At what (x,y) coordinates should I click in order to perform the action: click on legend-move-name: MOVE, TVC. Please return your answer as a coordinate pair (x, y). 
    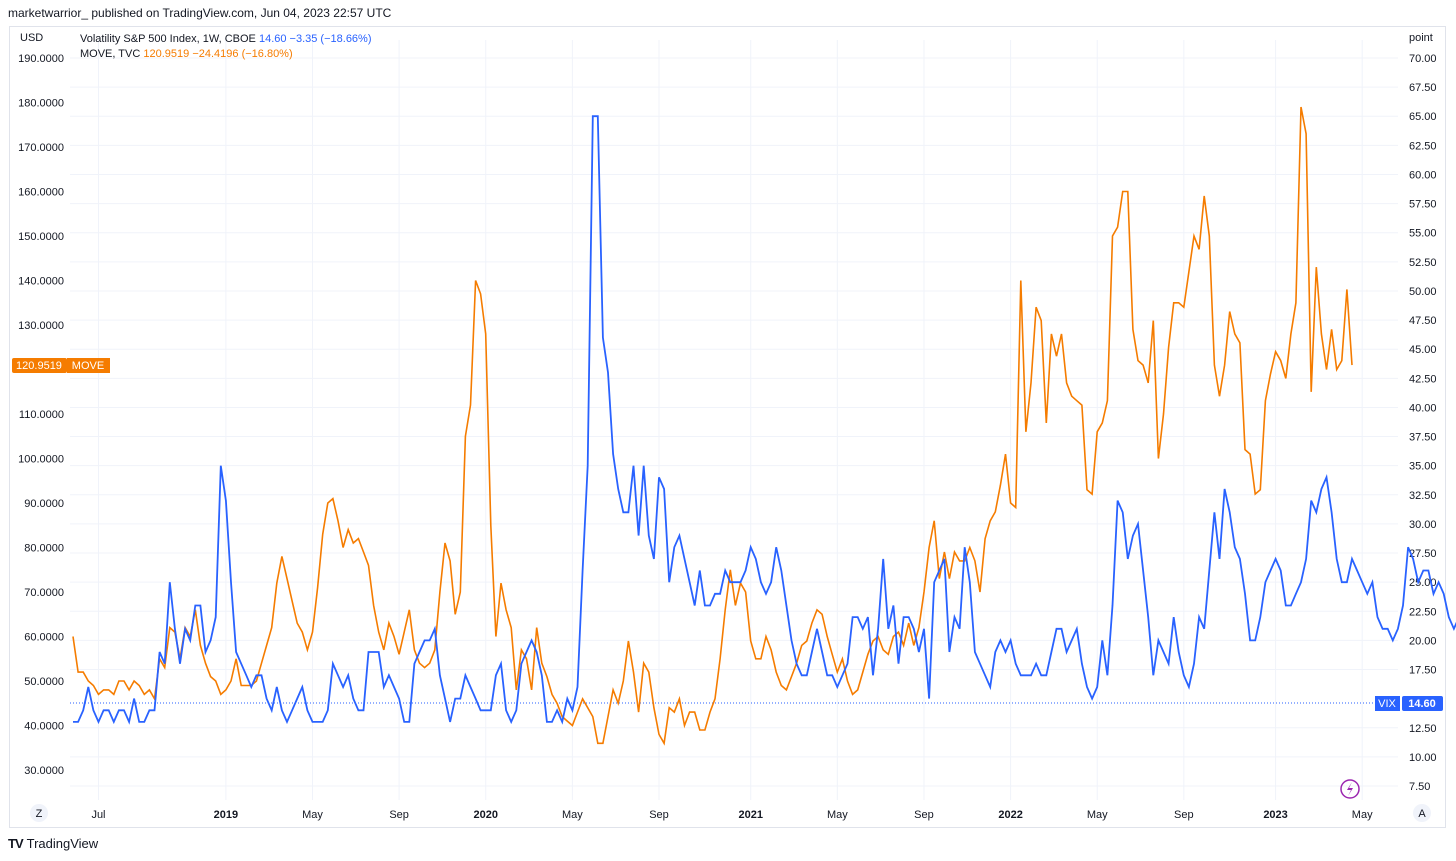
    Looking at the image, I should click on (110, 54).